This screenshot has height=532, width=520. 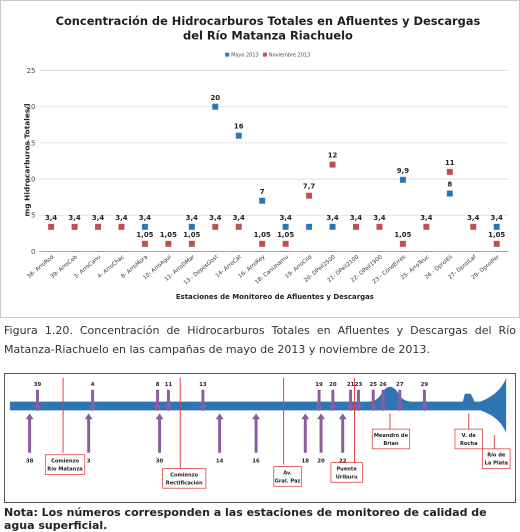 I want to click on station-label-above: 23, so click(x=359, y=385).